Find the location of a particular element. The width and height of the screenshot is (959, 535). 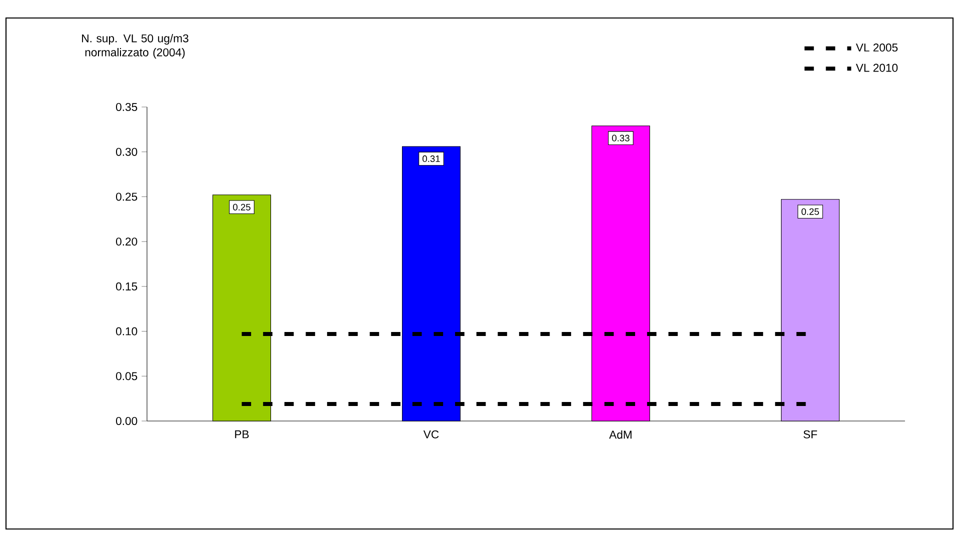

data-label: 0.31 is located at coordinates (431, 158).